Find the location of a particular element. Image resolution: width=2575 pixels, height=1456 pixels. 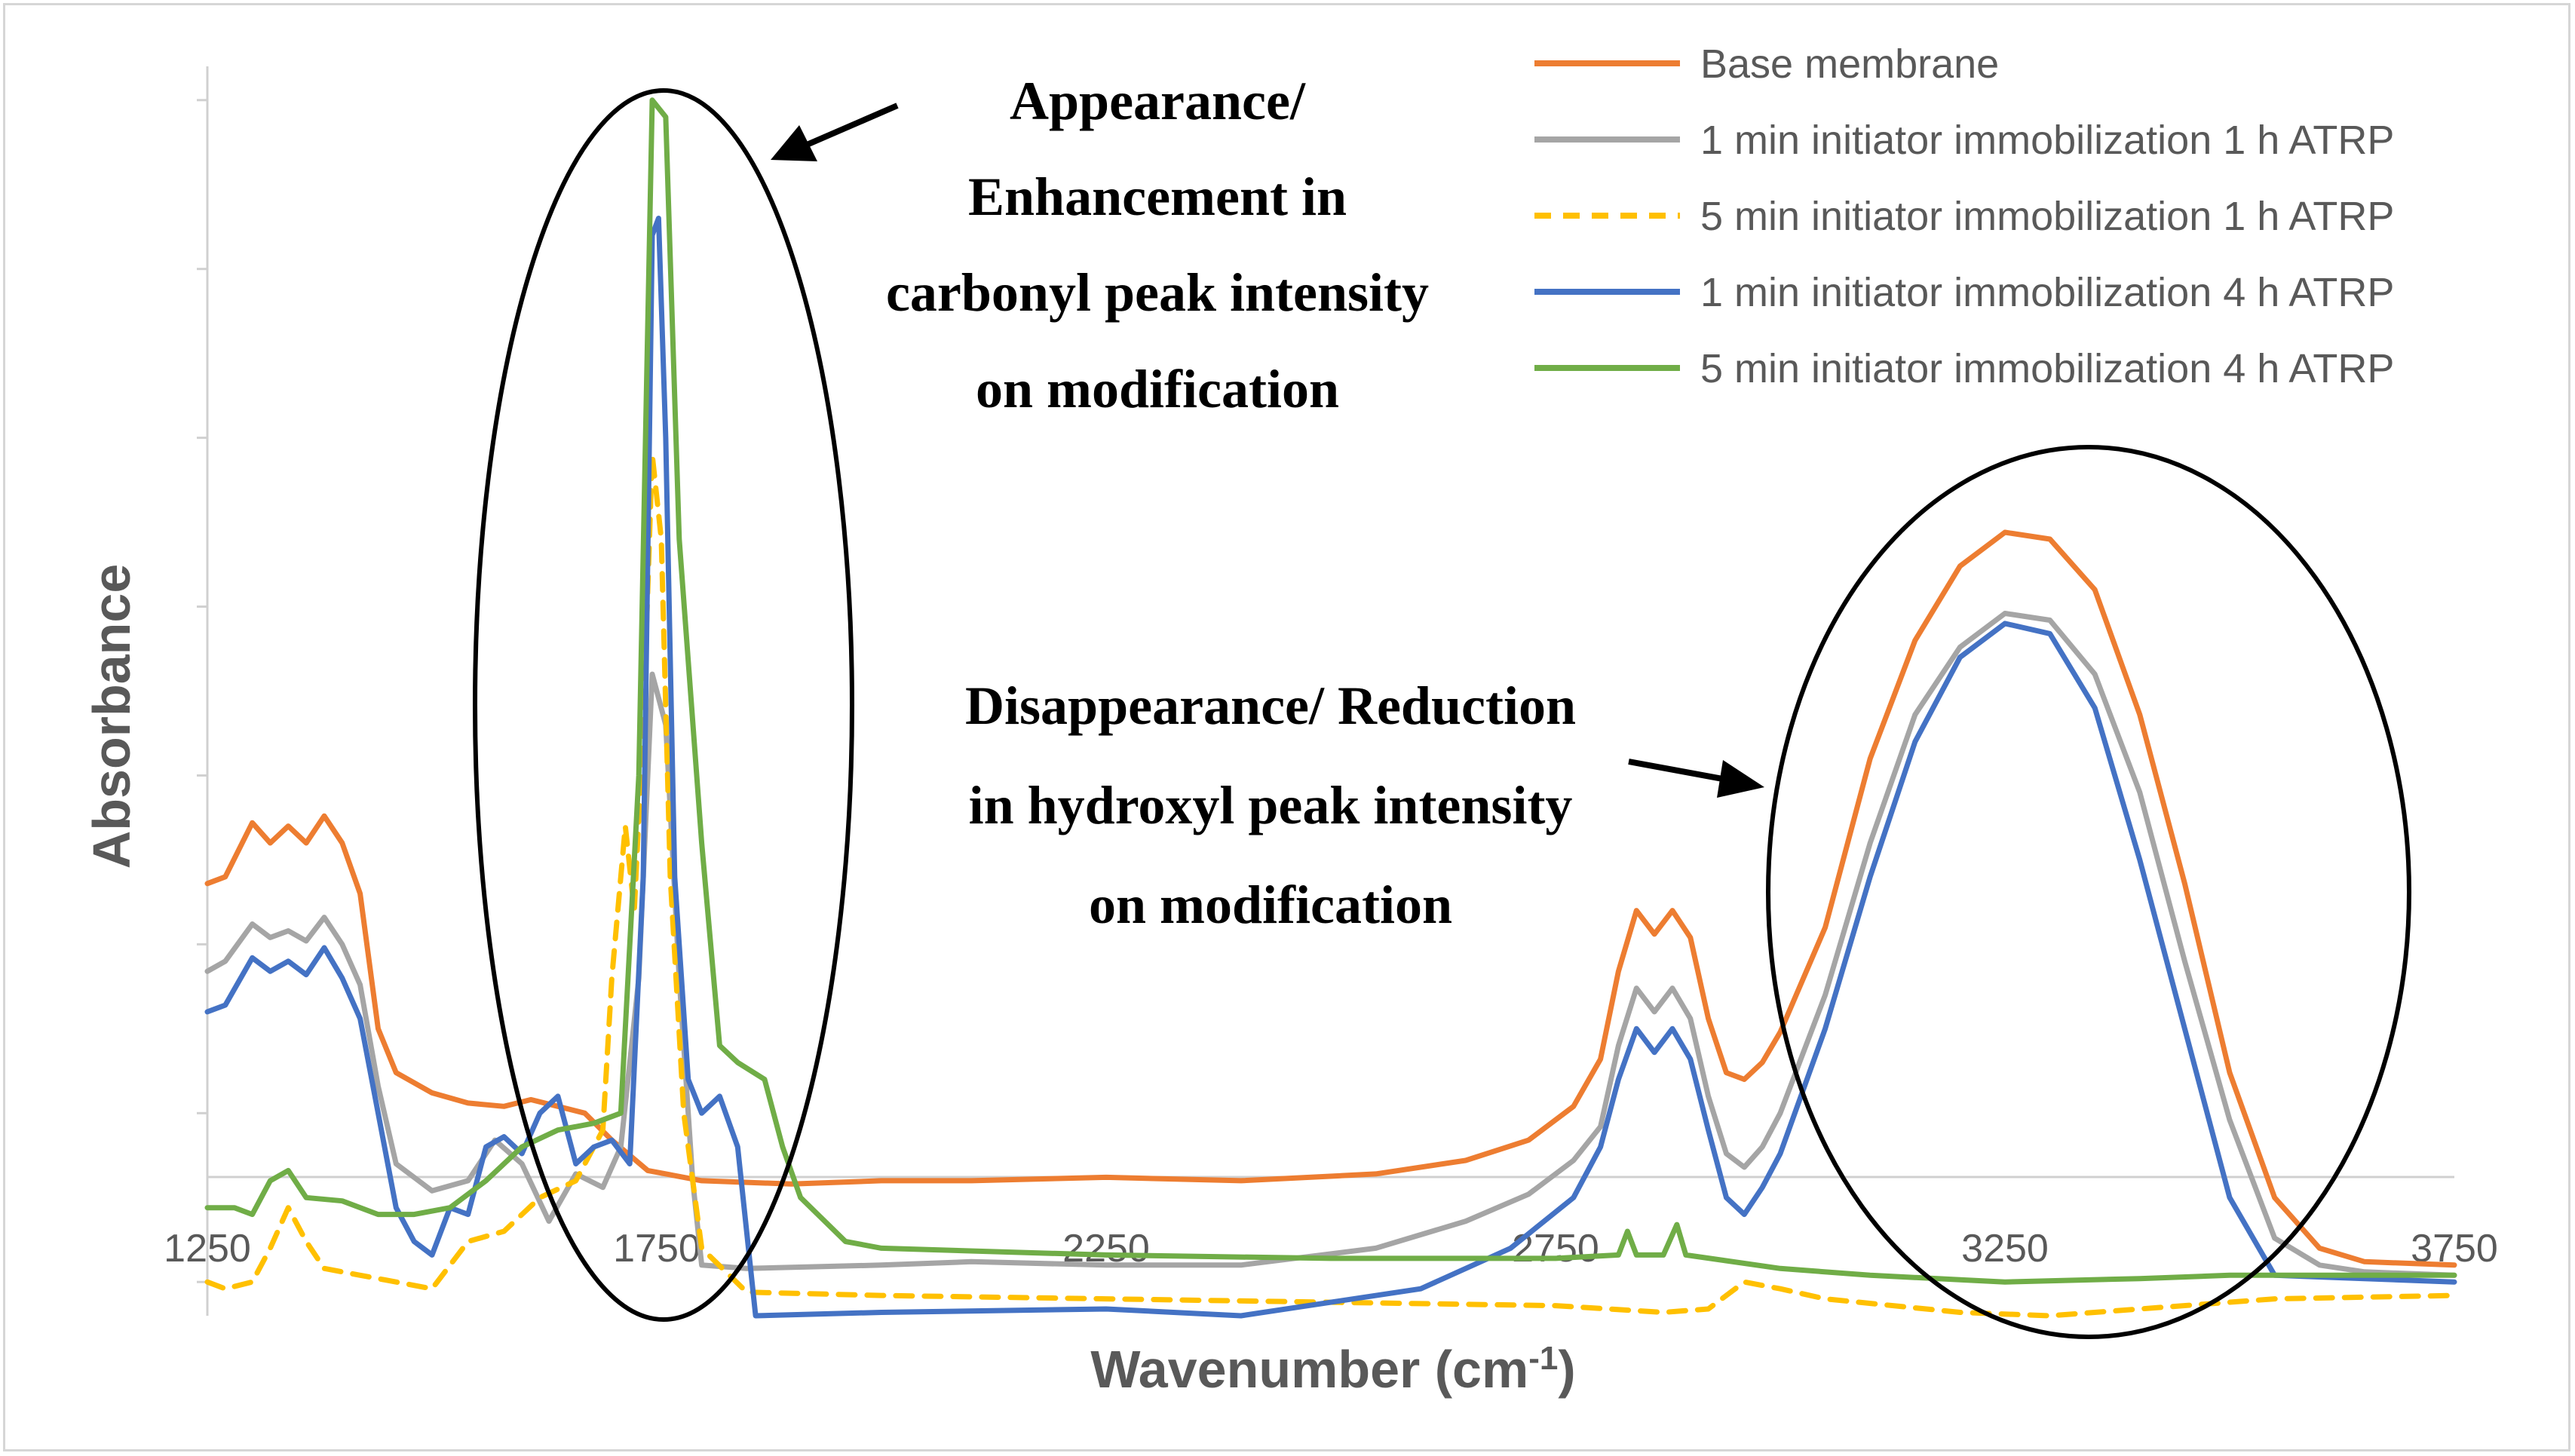

legend-label: Base membrane is located at coordinates (1849, 64).